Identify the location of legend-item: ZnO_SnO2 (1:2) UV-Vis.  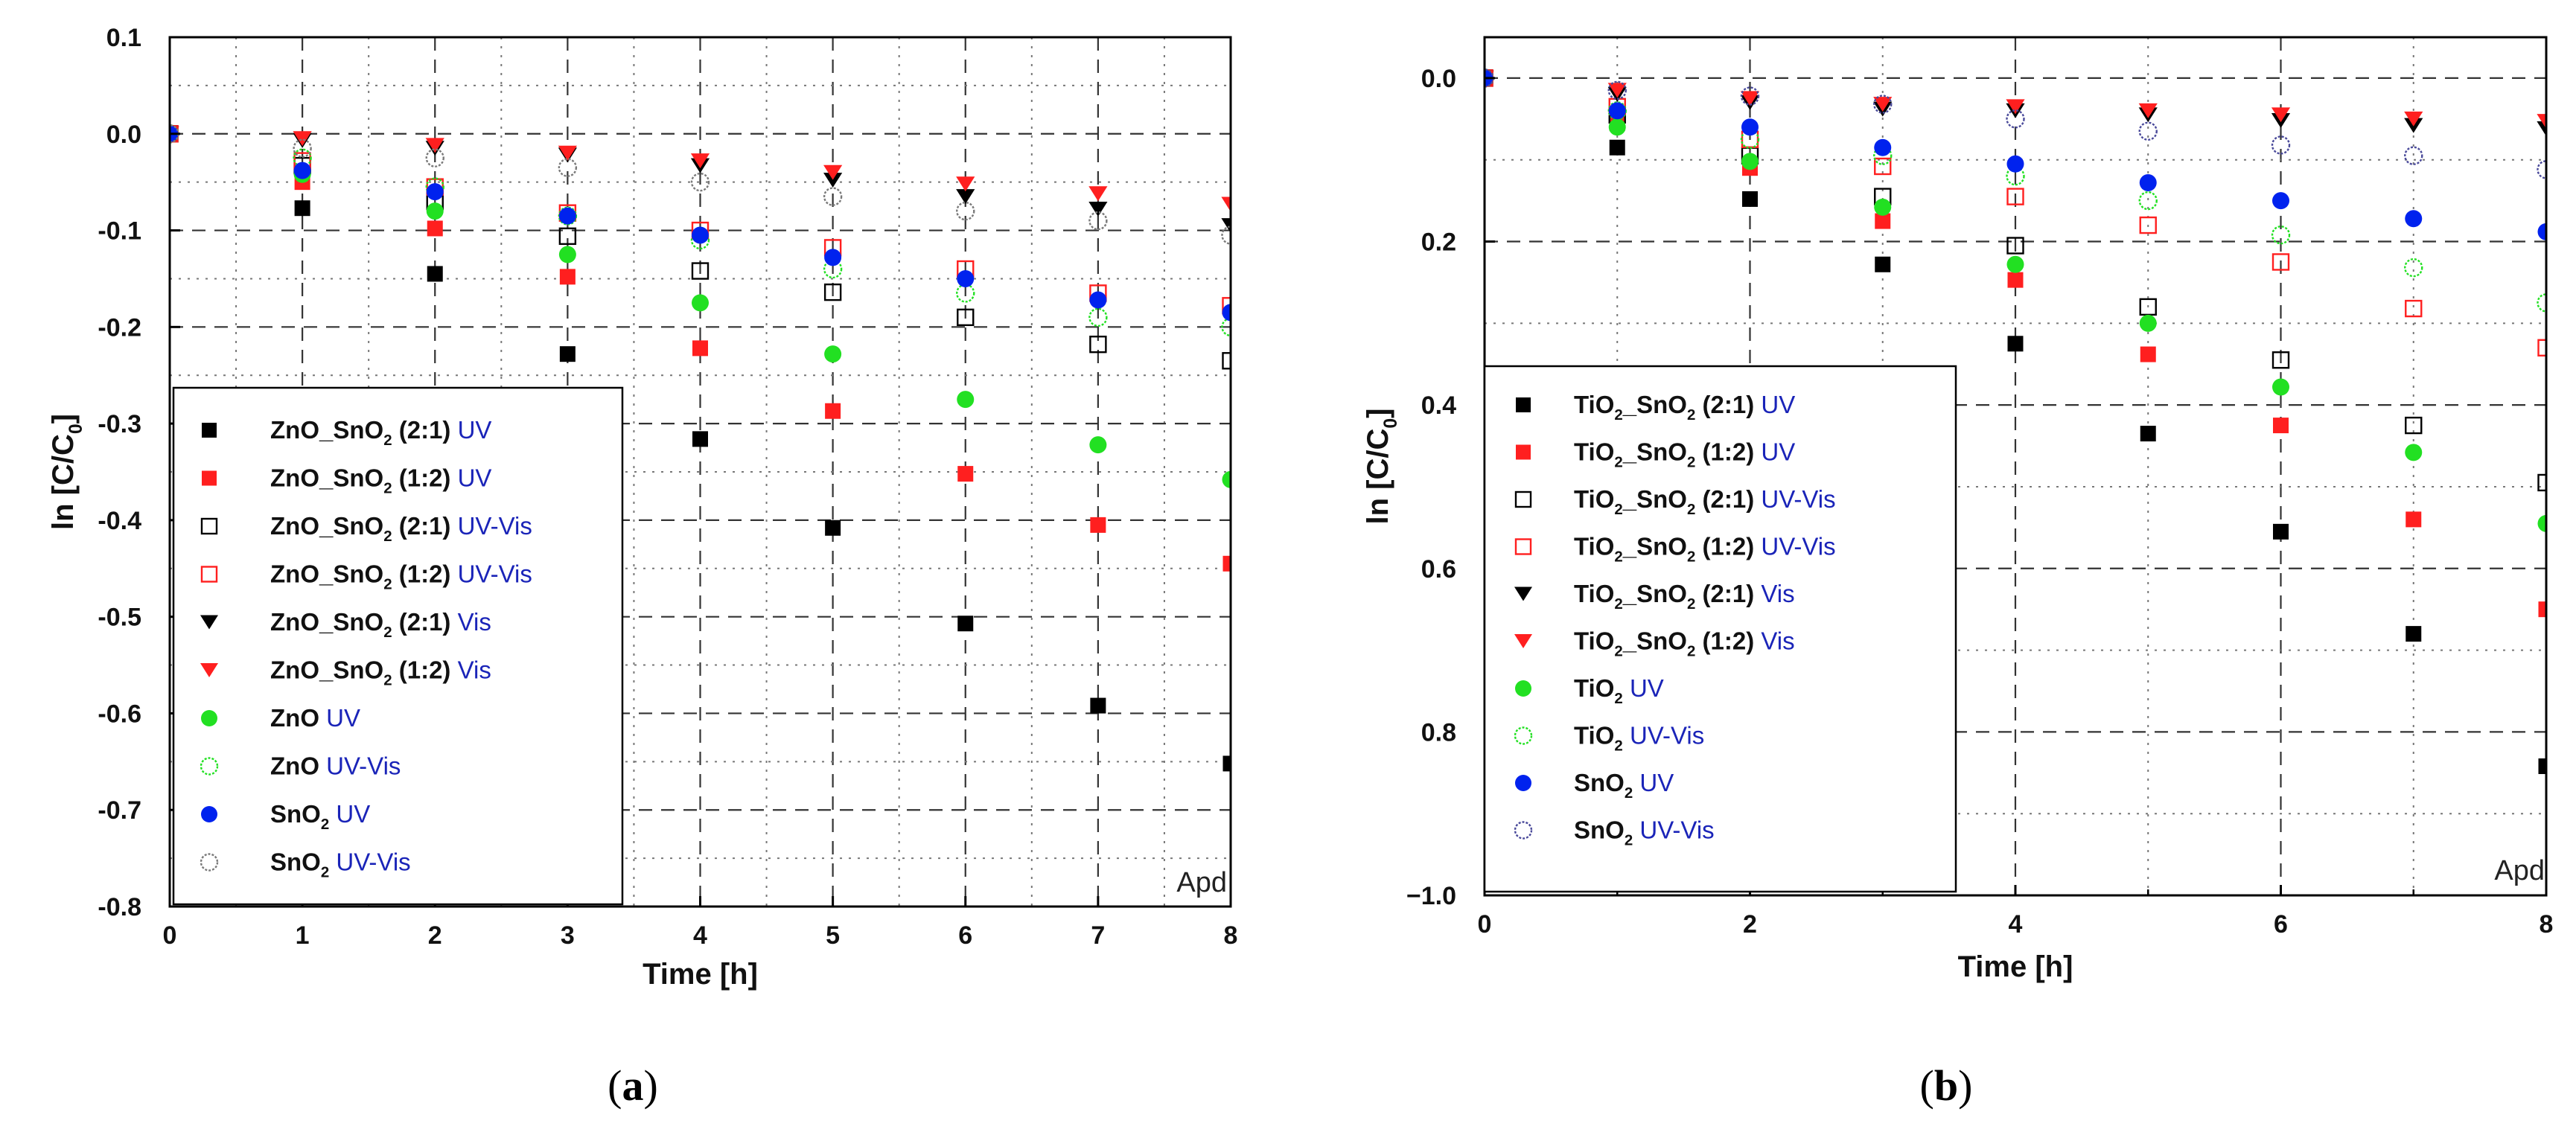
(366, 576).